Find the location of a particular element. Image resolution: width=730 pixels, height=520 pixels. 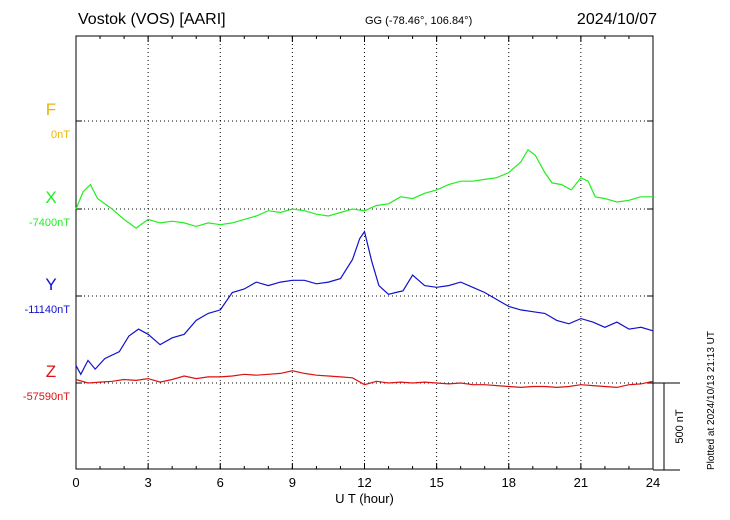

scale-bar-label: 500 nT is located at coordinates (680, 426).